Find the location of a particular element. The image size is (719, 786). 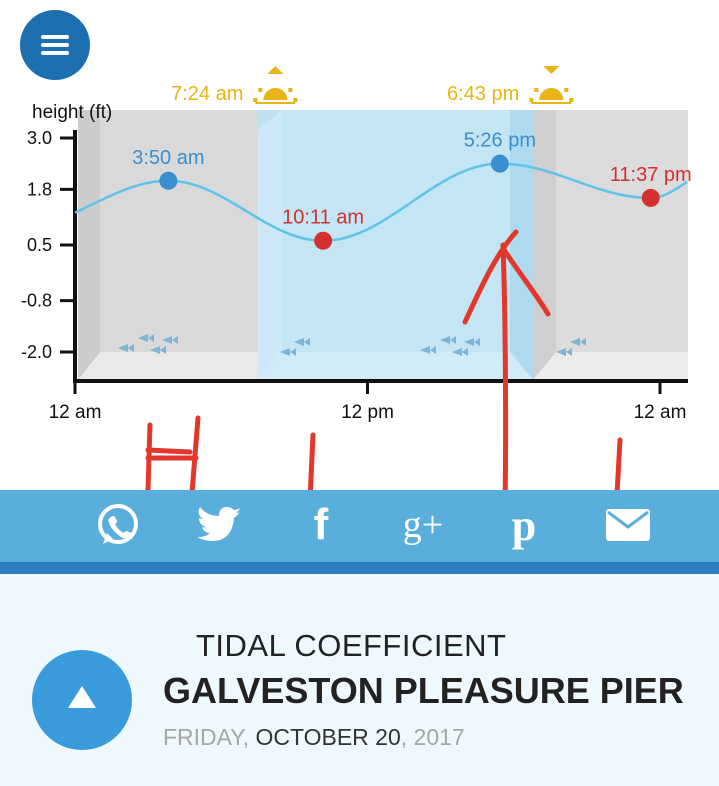

sun-time-label: 6:43 pm is located at coordinates (483, 94).